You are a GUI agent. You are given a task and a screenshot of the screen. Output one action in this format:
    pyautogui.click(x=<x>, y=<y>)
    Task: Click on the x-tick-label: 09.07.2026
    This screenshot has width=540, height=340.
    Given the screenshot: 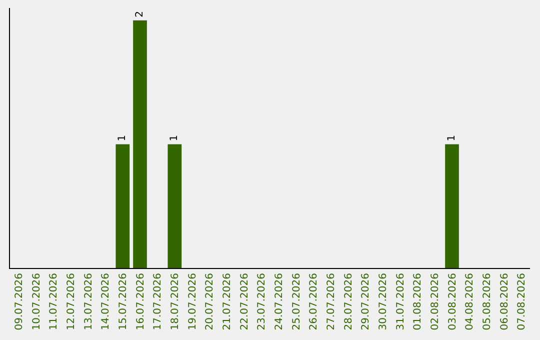 What is the action you would take?
    pyautogui.click(x=19, y=301)
    